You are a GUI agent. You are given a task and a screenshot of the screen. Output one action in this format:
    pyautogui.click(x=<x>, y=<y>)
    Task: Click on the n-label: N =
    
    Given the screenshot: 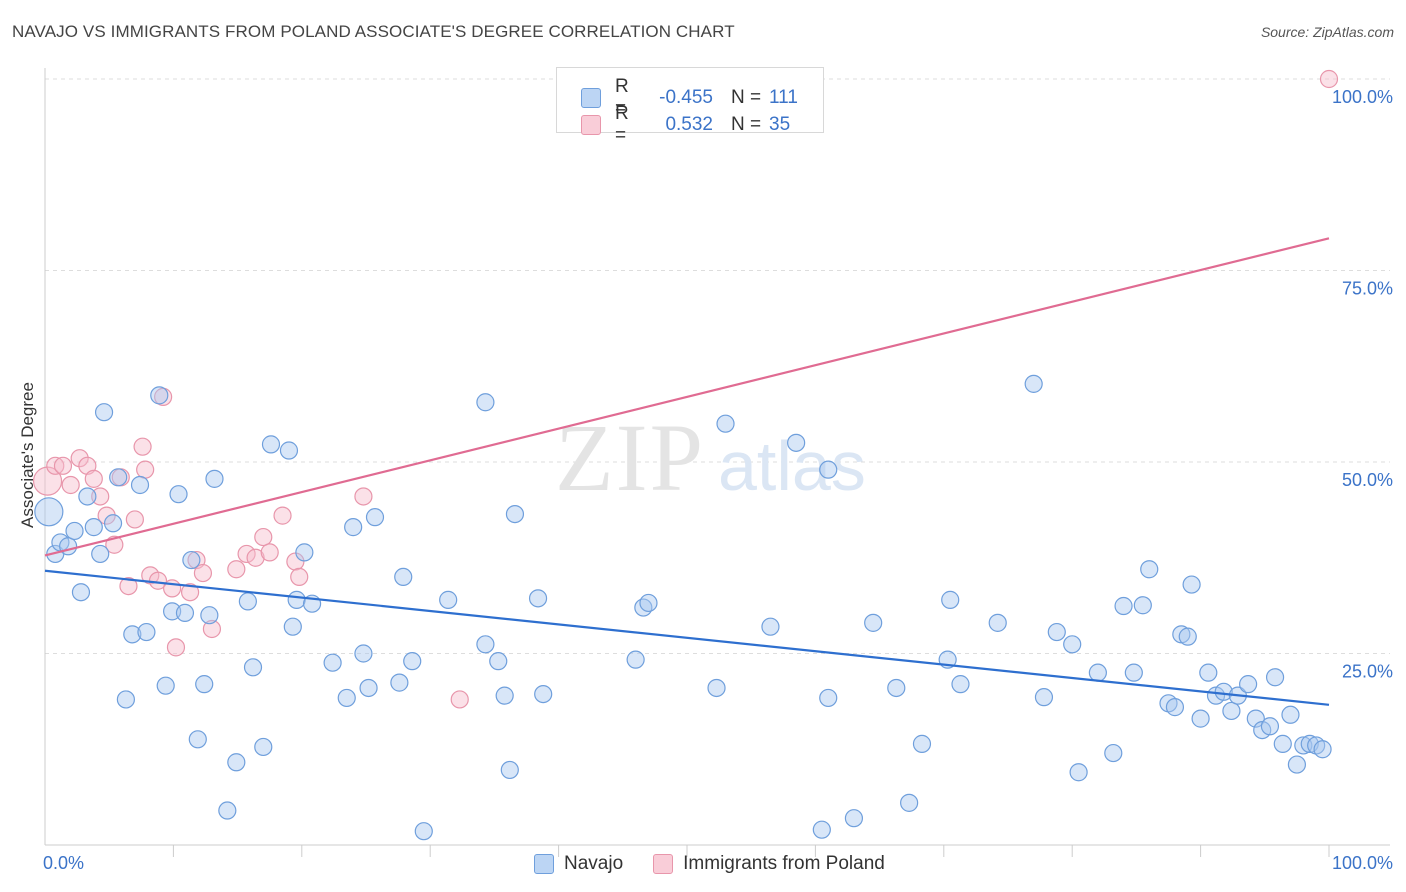 What is the action you would take?
    pyautogui.click(x=746, y=124)
    